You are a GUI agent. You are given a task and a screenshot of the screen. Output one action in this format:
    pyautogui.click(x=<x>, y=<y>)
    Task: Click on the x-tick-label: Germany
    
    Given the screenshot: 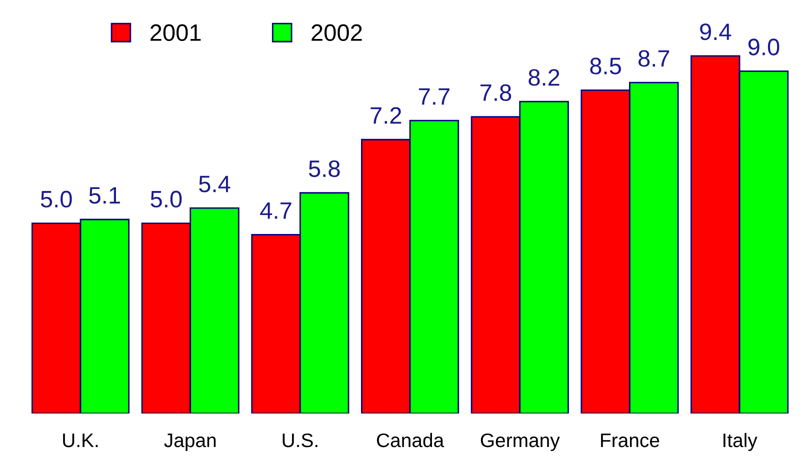 What is the action you would take?
    pyautogui.click(x=520, y=442)
    